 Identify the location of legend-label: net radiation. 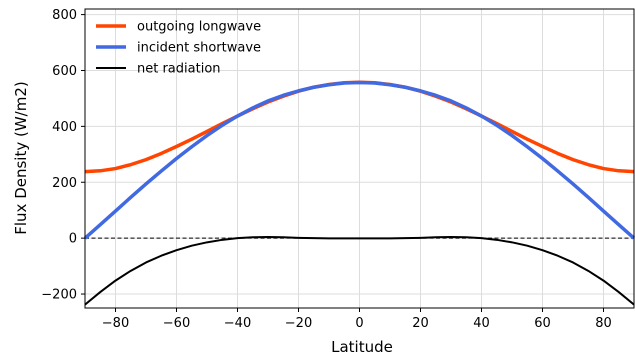
(179, 69).